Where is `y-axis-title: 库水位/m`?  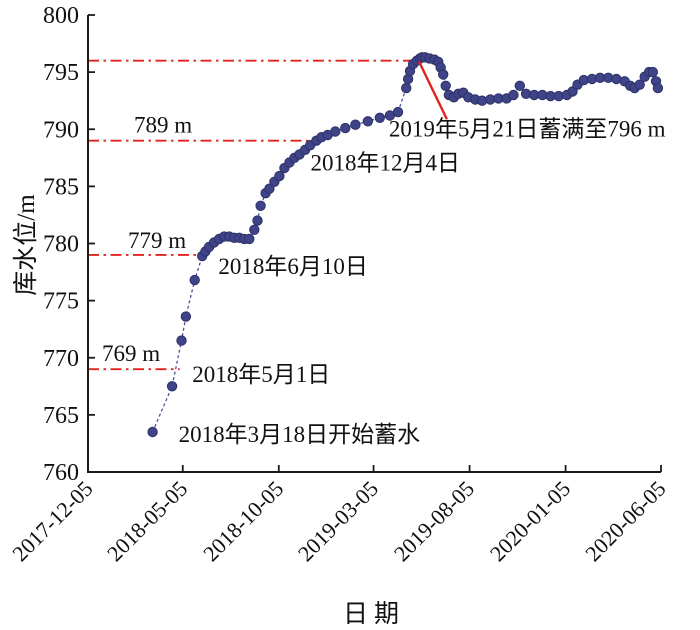 y-axis-title: 库水位/m is located at coordinates (26, 245).